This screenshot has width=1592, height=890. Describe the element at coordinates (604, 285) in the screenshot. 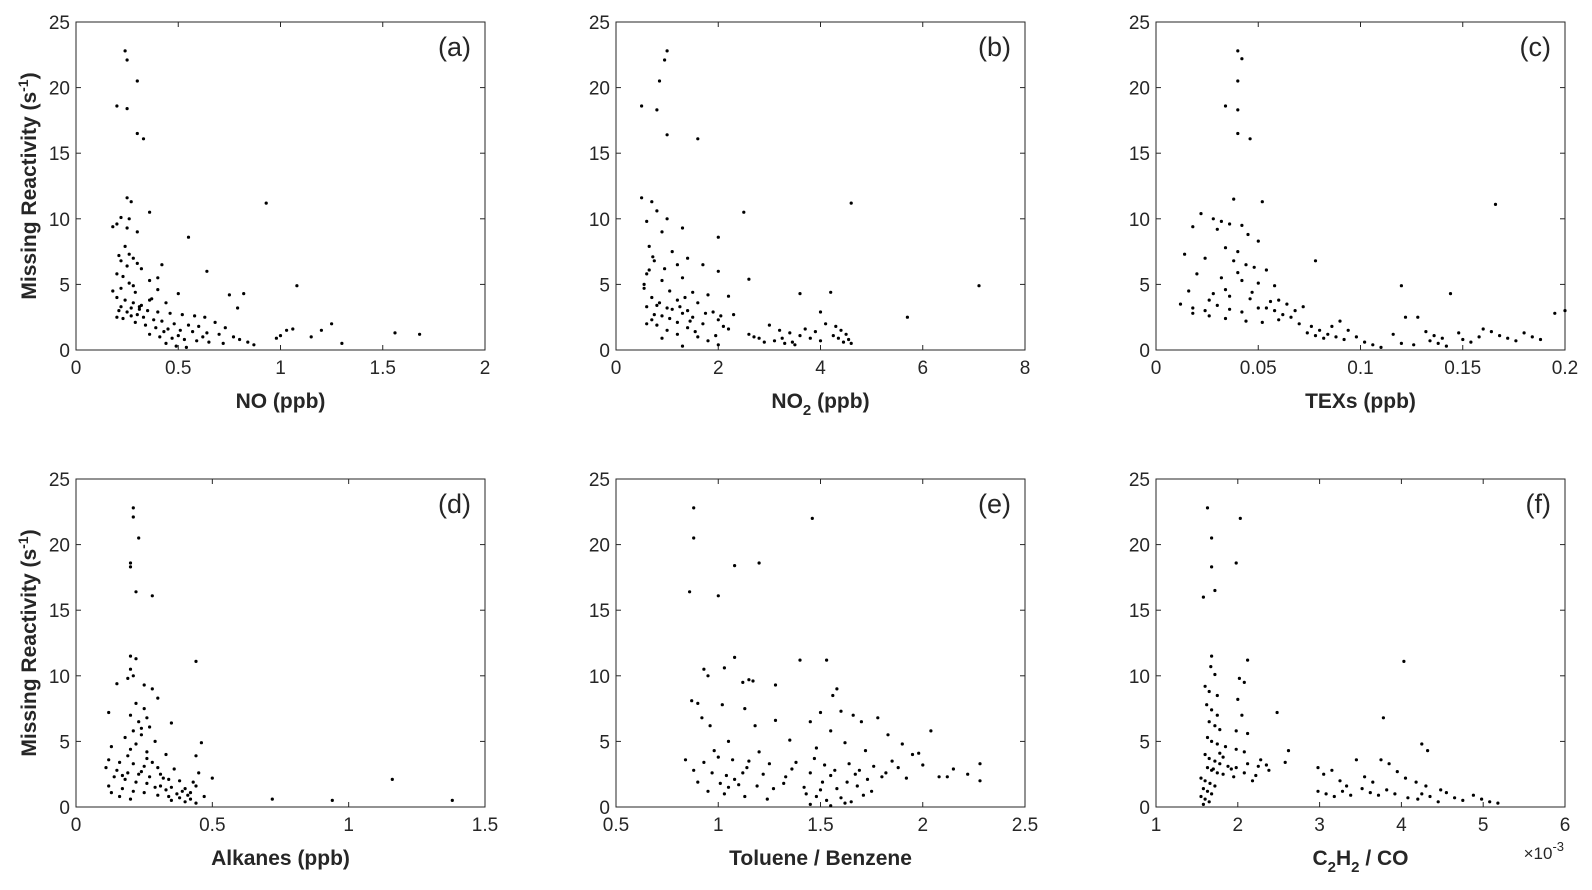

I see `y-tick-label: 5` at that location.